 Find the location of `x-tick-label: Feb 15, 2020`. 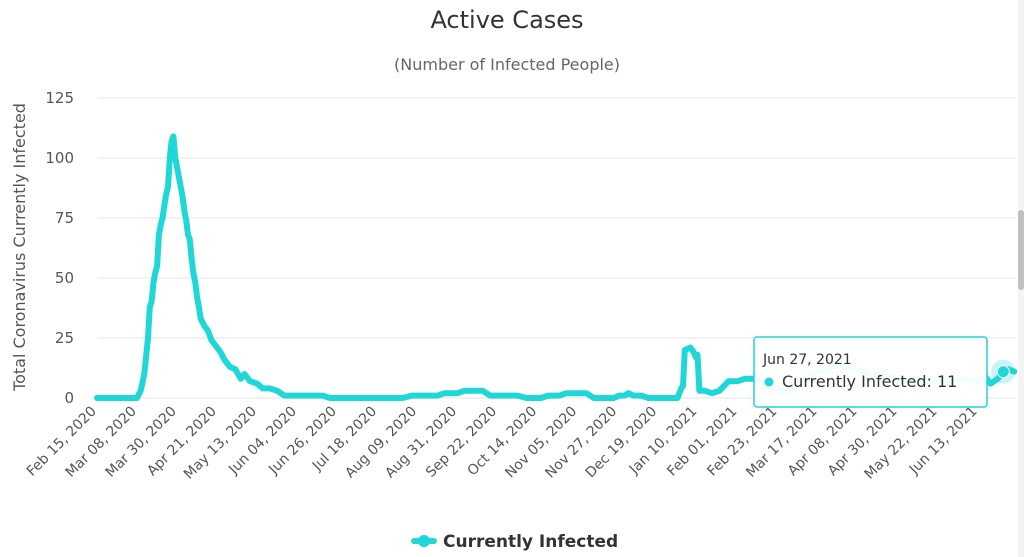

x-tick-label: Feb 15, 2020 is located at coordinates (62, 442).